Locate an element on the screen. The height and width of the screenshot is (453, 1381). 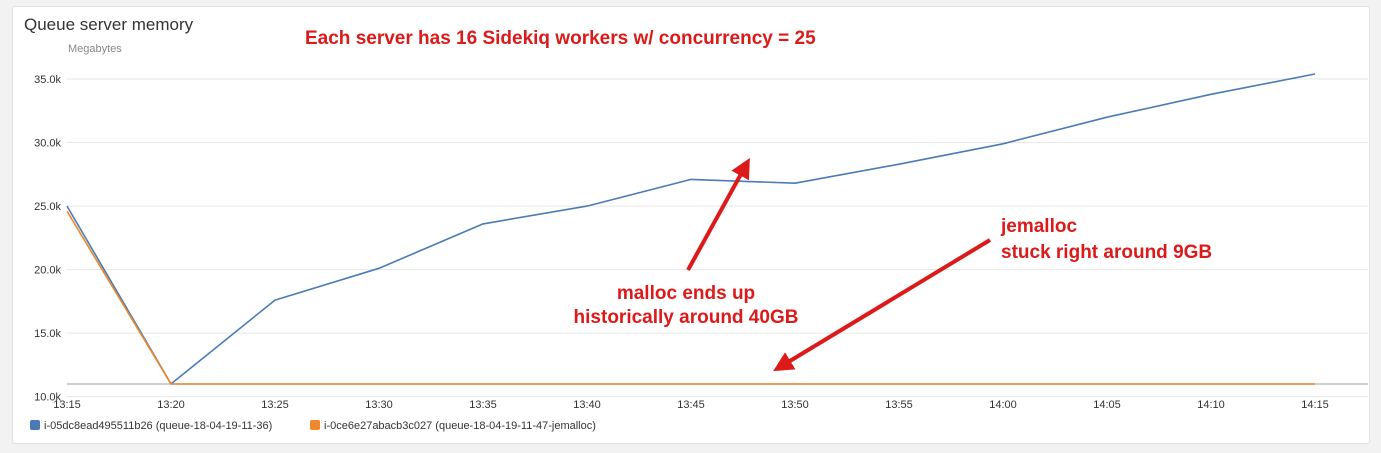
y-tick-label: 20.0k is located at coordinates (47, 271).